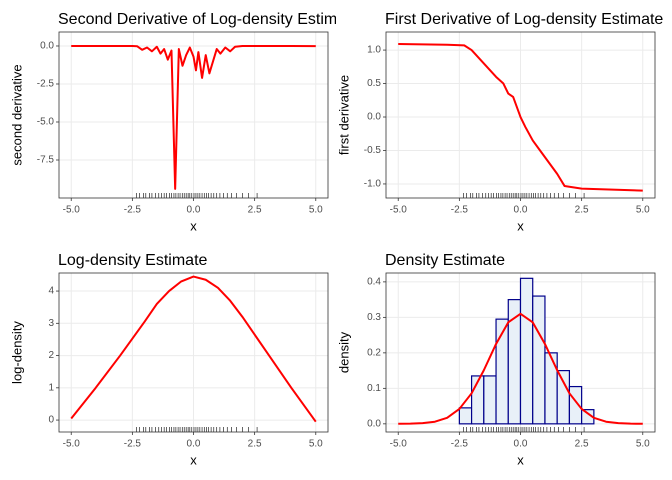 The height and width of the screenshot is (480, 672). I want to click on y-tick-label: -7.5, so click(46, 160).